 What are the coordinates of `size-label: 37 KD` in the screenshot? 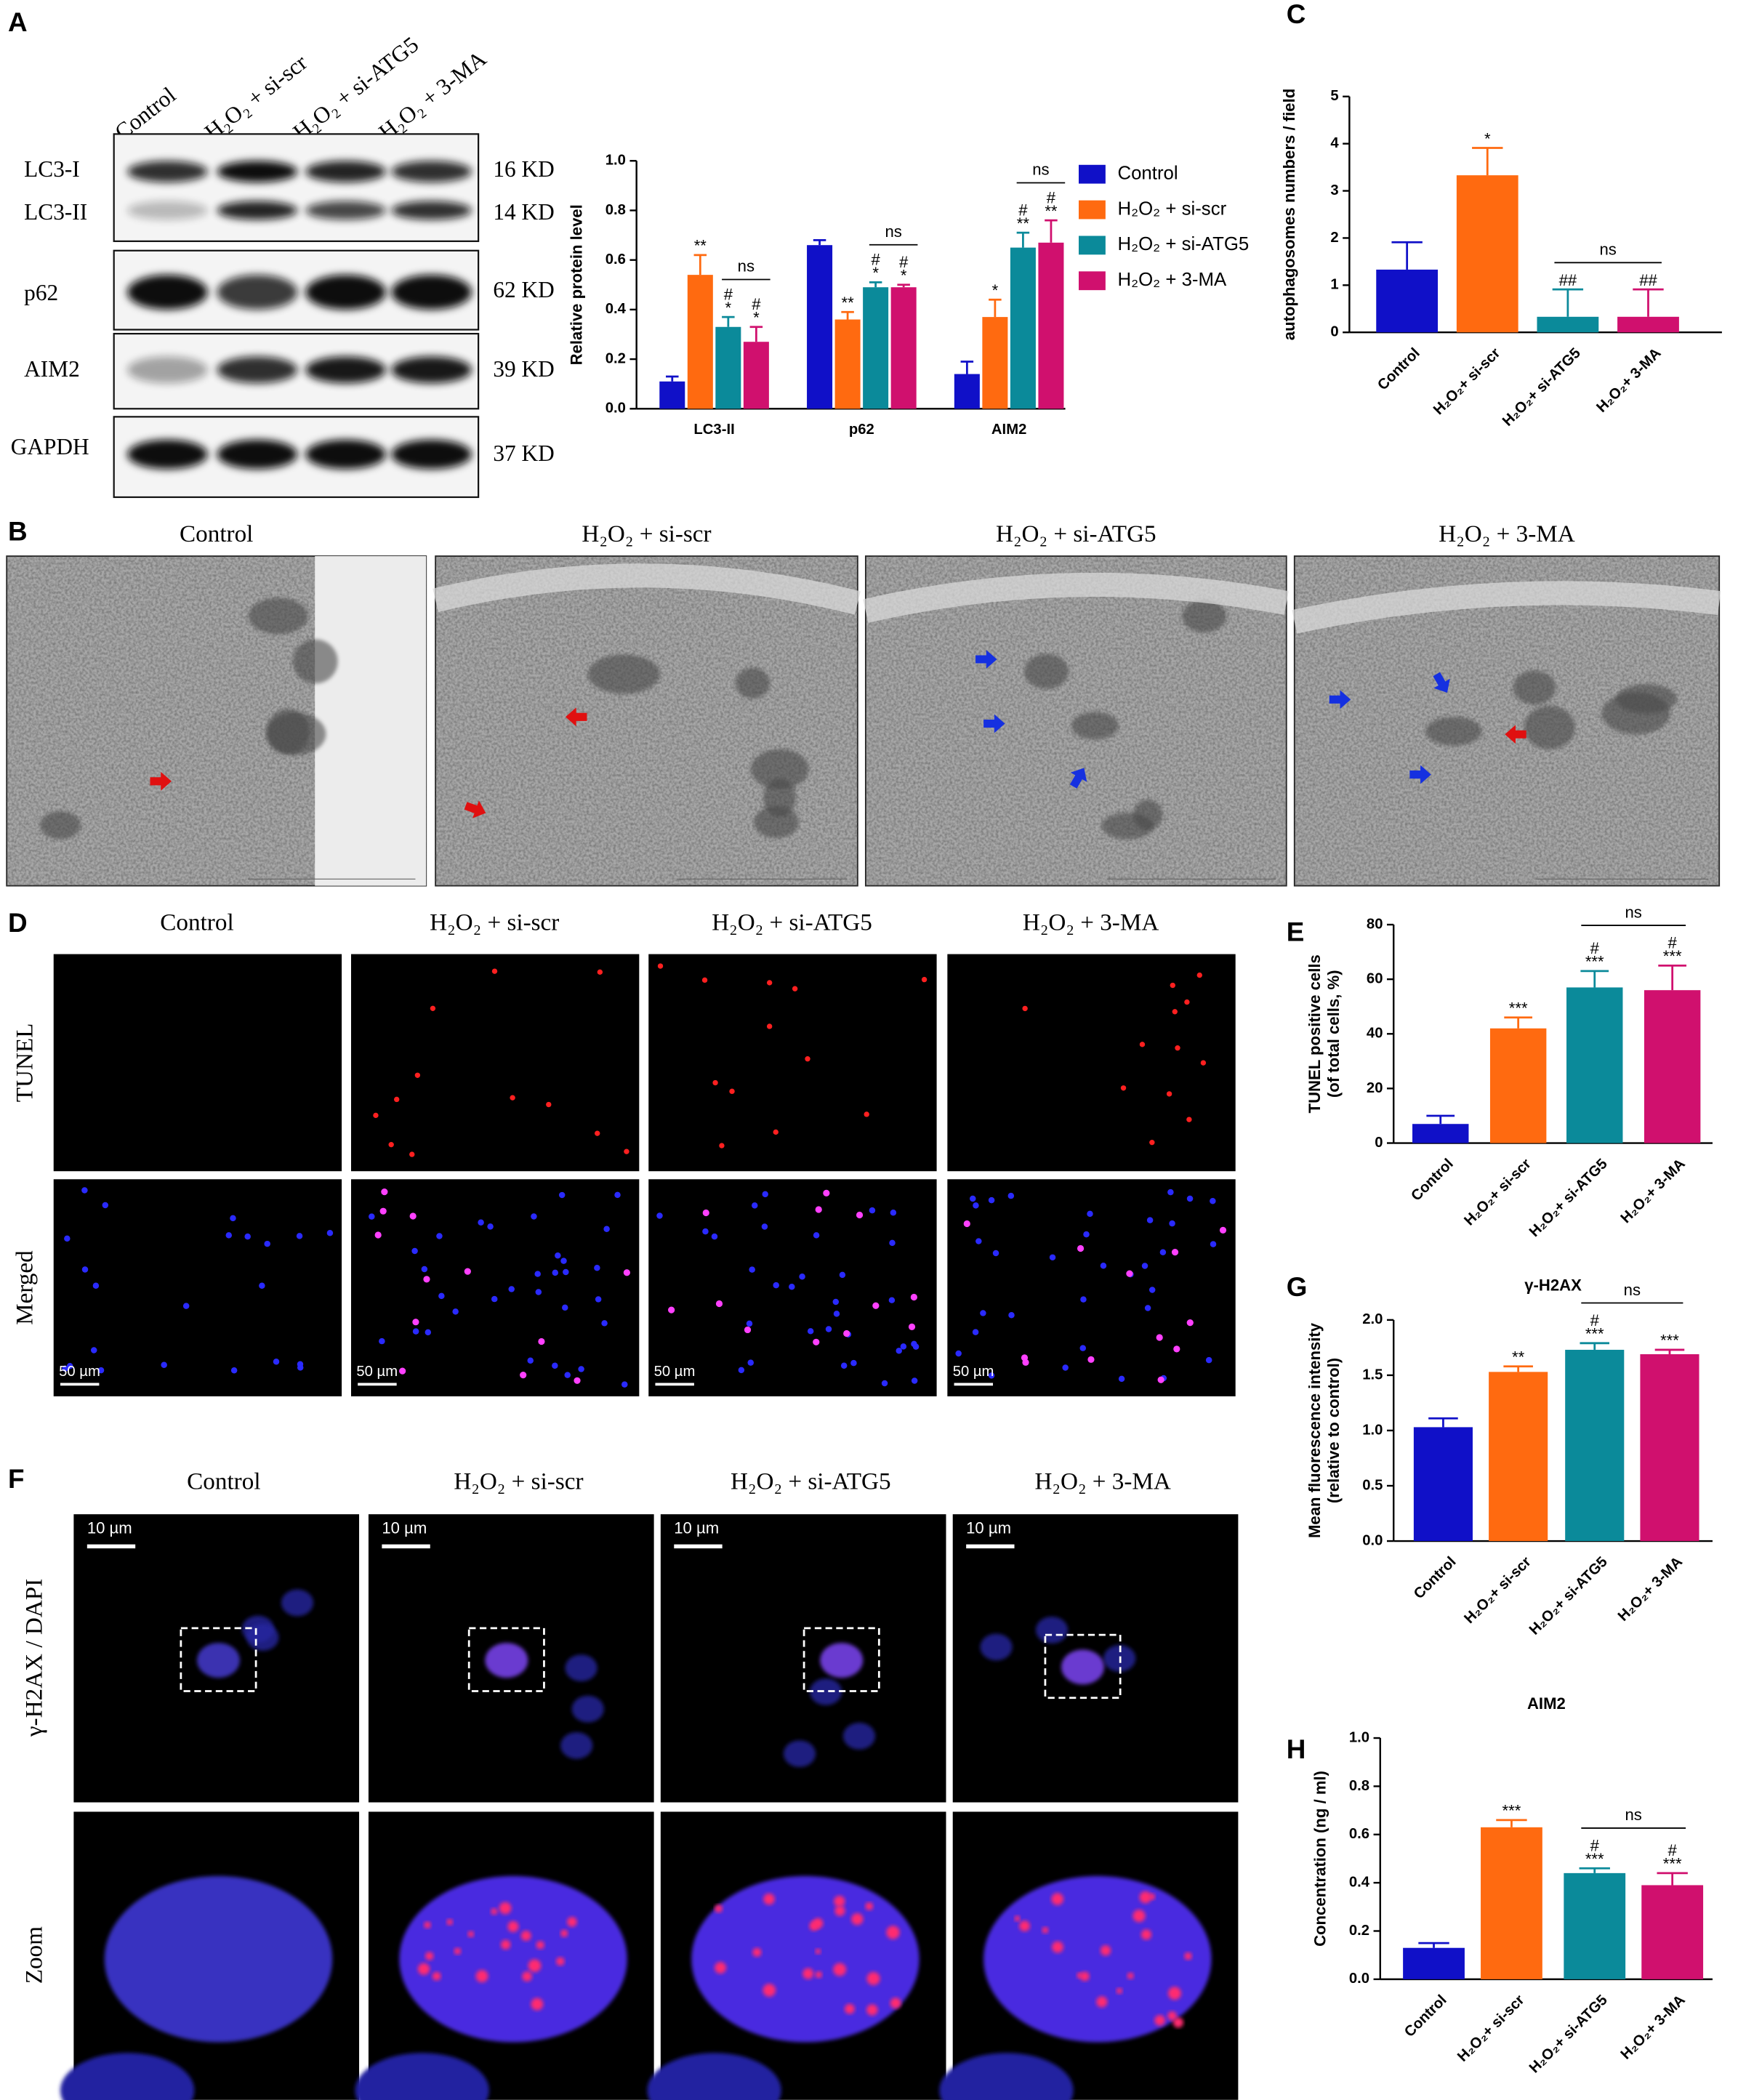 It's located at (524, 453).